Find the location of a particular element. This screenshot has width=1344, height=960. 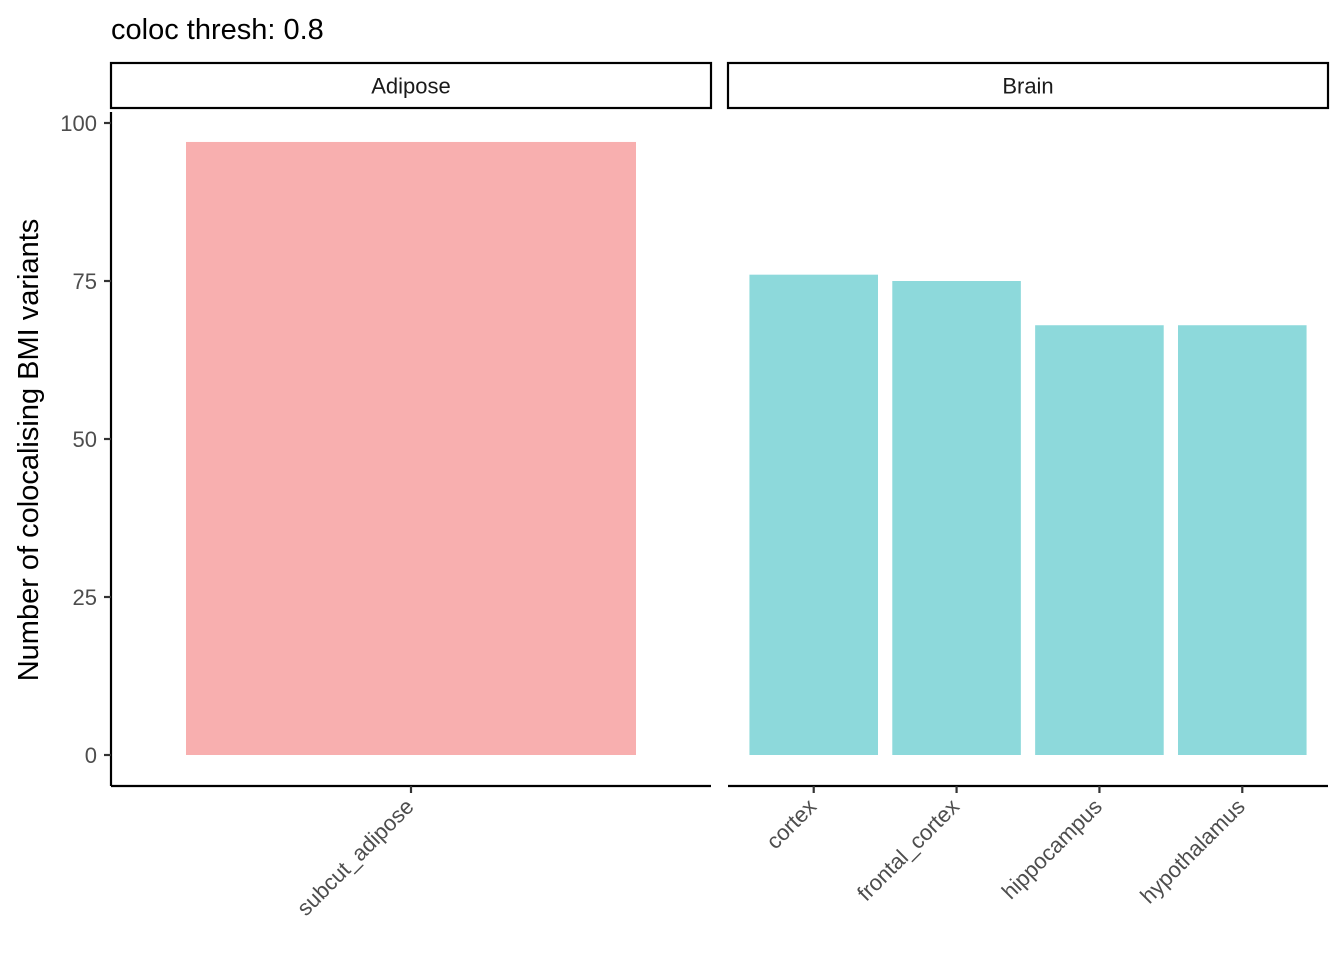

bar-hippocampus is located at coordinates (1099, 540).